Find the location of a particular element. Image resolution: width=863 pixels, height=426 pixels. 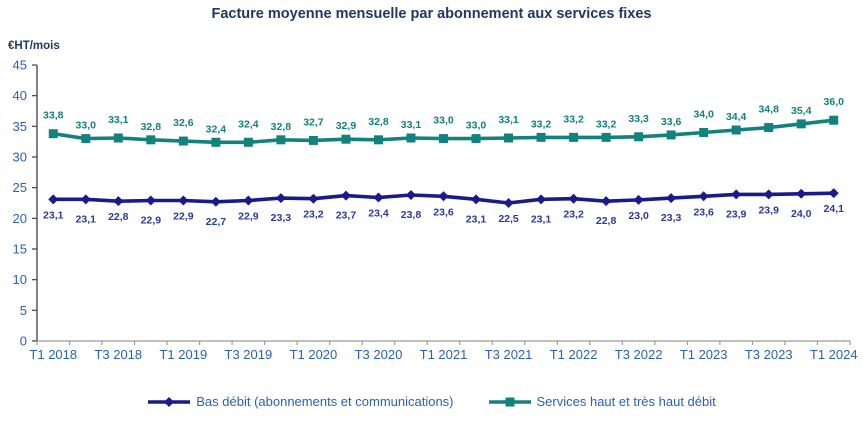

bas-debit-value-label: 24,0 is located at coordinates (801, 214).